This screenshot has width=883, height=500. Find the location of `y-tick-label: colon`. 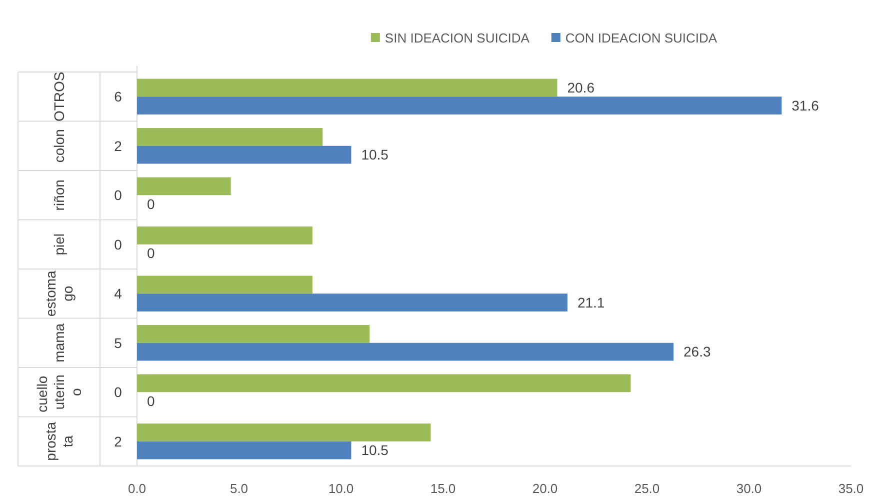

y-tick-label: colon is located at coordinates (58, 146).